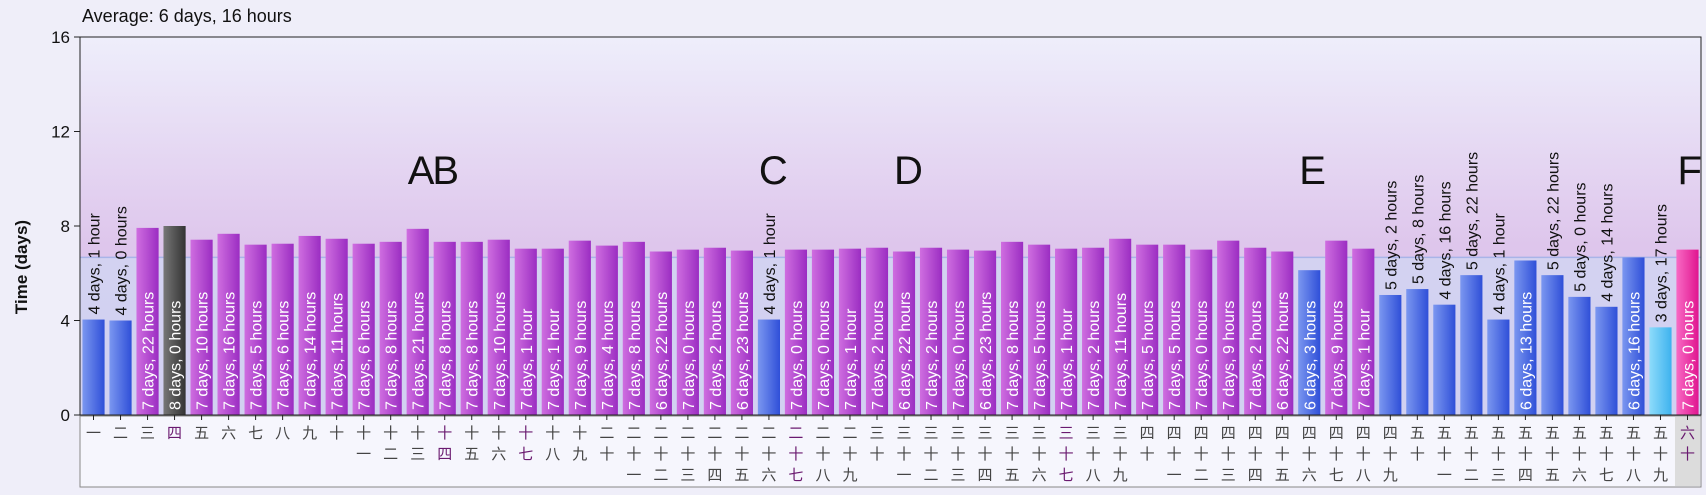 This screenshot has height=495, width=1706. I want to click on y-axis: 0 4 8 12 16, so click(65, 226).